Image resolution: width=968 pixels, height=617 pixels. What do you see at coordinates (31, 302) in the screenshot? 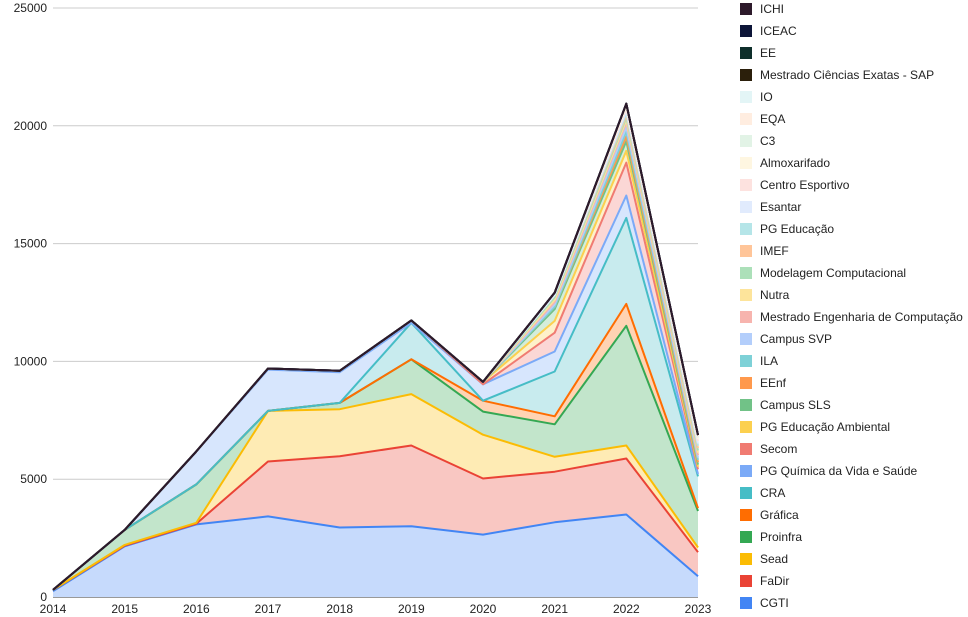
I see `y-axis: 0 5000 10000 15000 20000 25000` at bounding box center [31, 302].